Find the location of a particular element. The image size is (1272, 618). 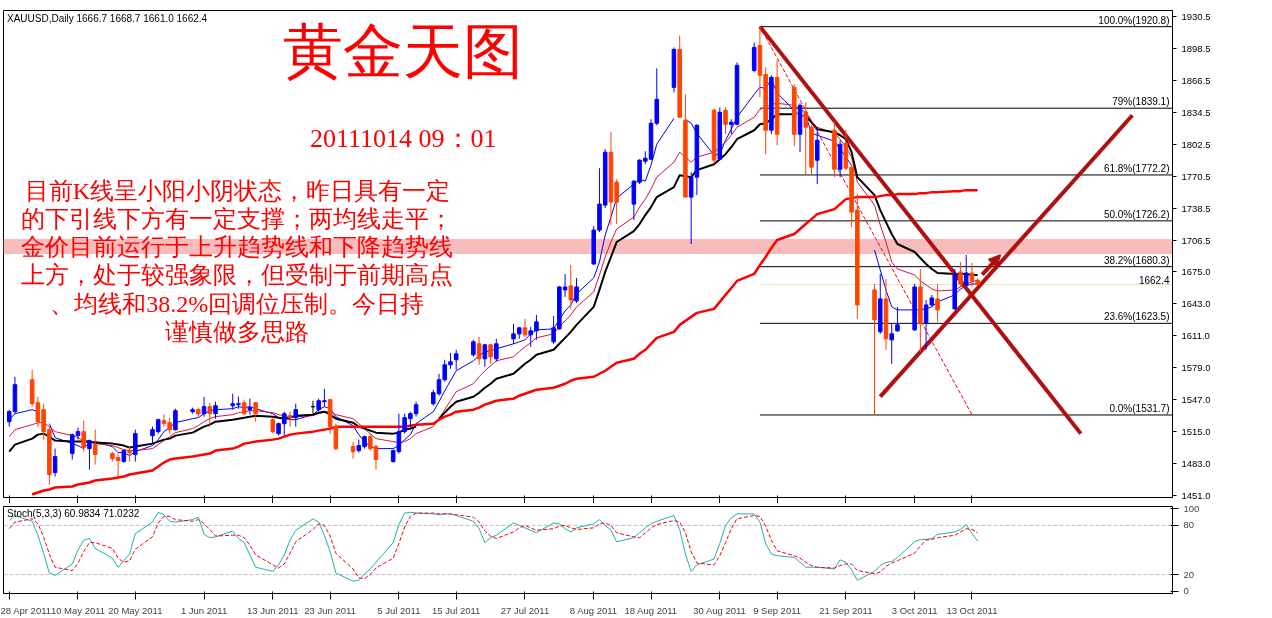

y-tick-label: 1515.0 is located at coordinates (1196, 431).